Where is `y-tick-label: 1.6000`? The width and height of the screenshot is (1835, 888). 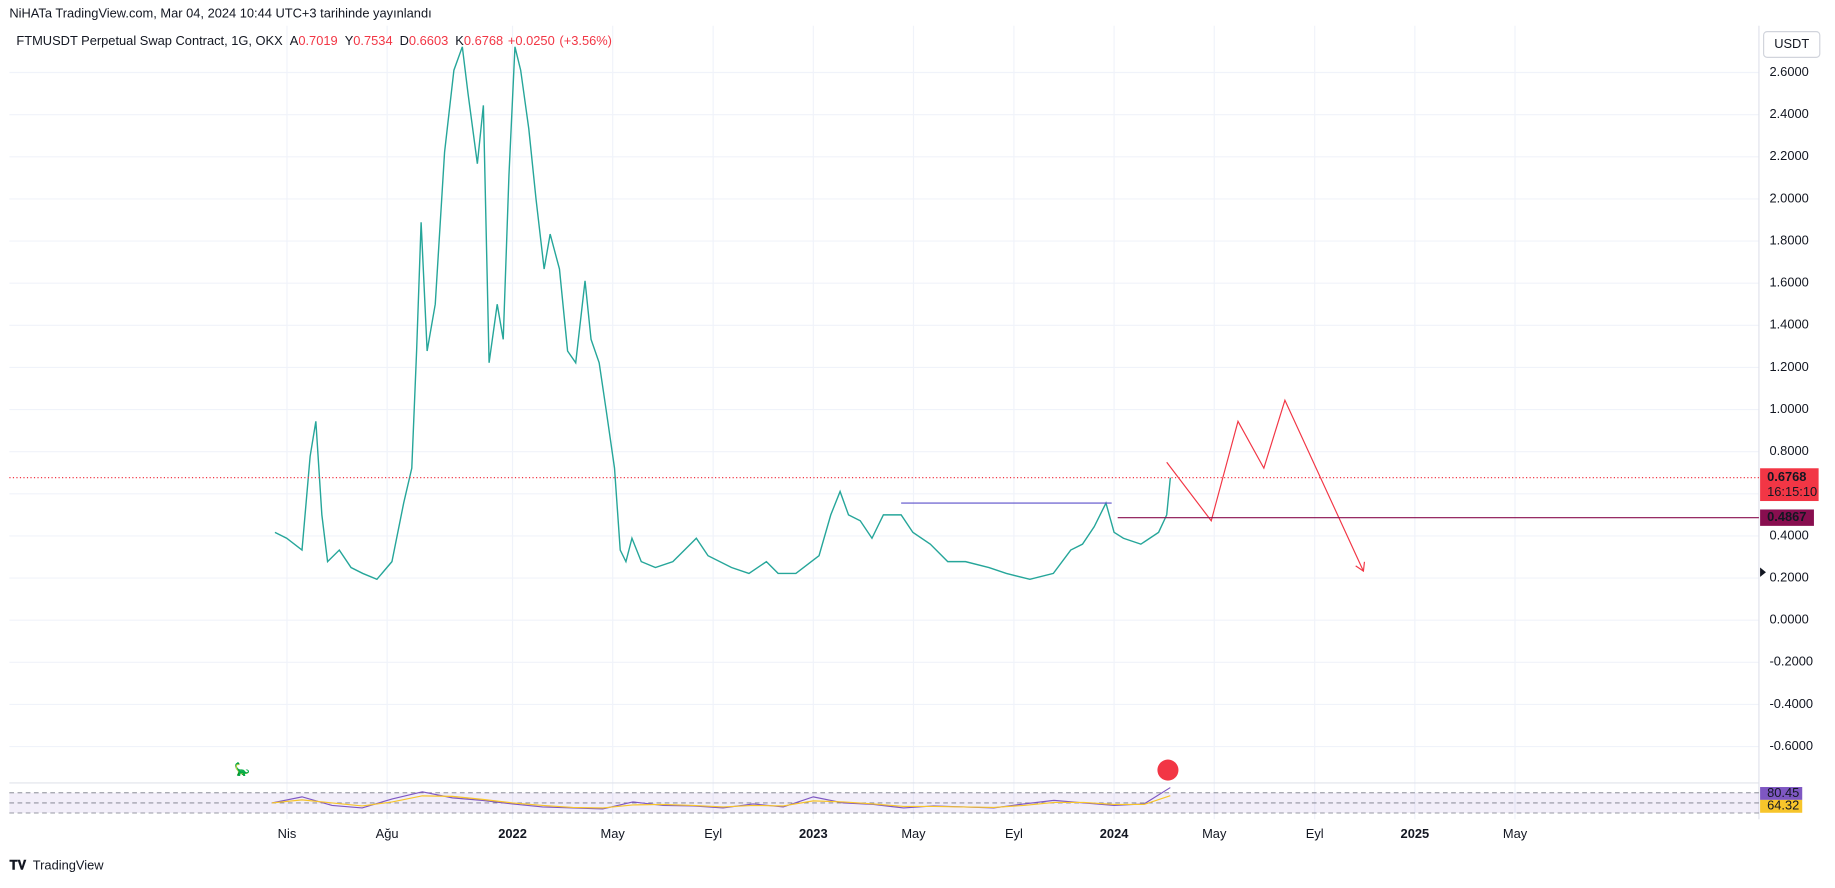
y-tick-label: 1.6000 is located at coordinates (1788, 282).